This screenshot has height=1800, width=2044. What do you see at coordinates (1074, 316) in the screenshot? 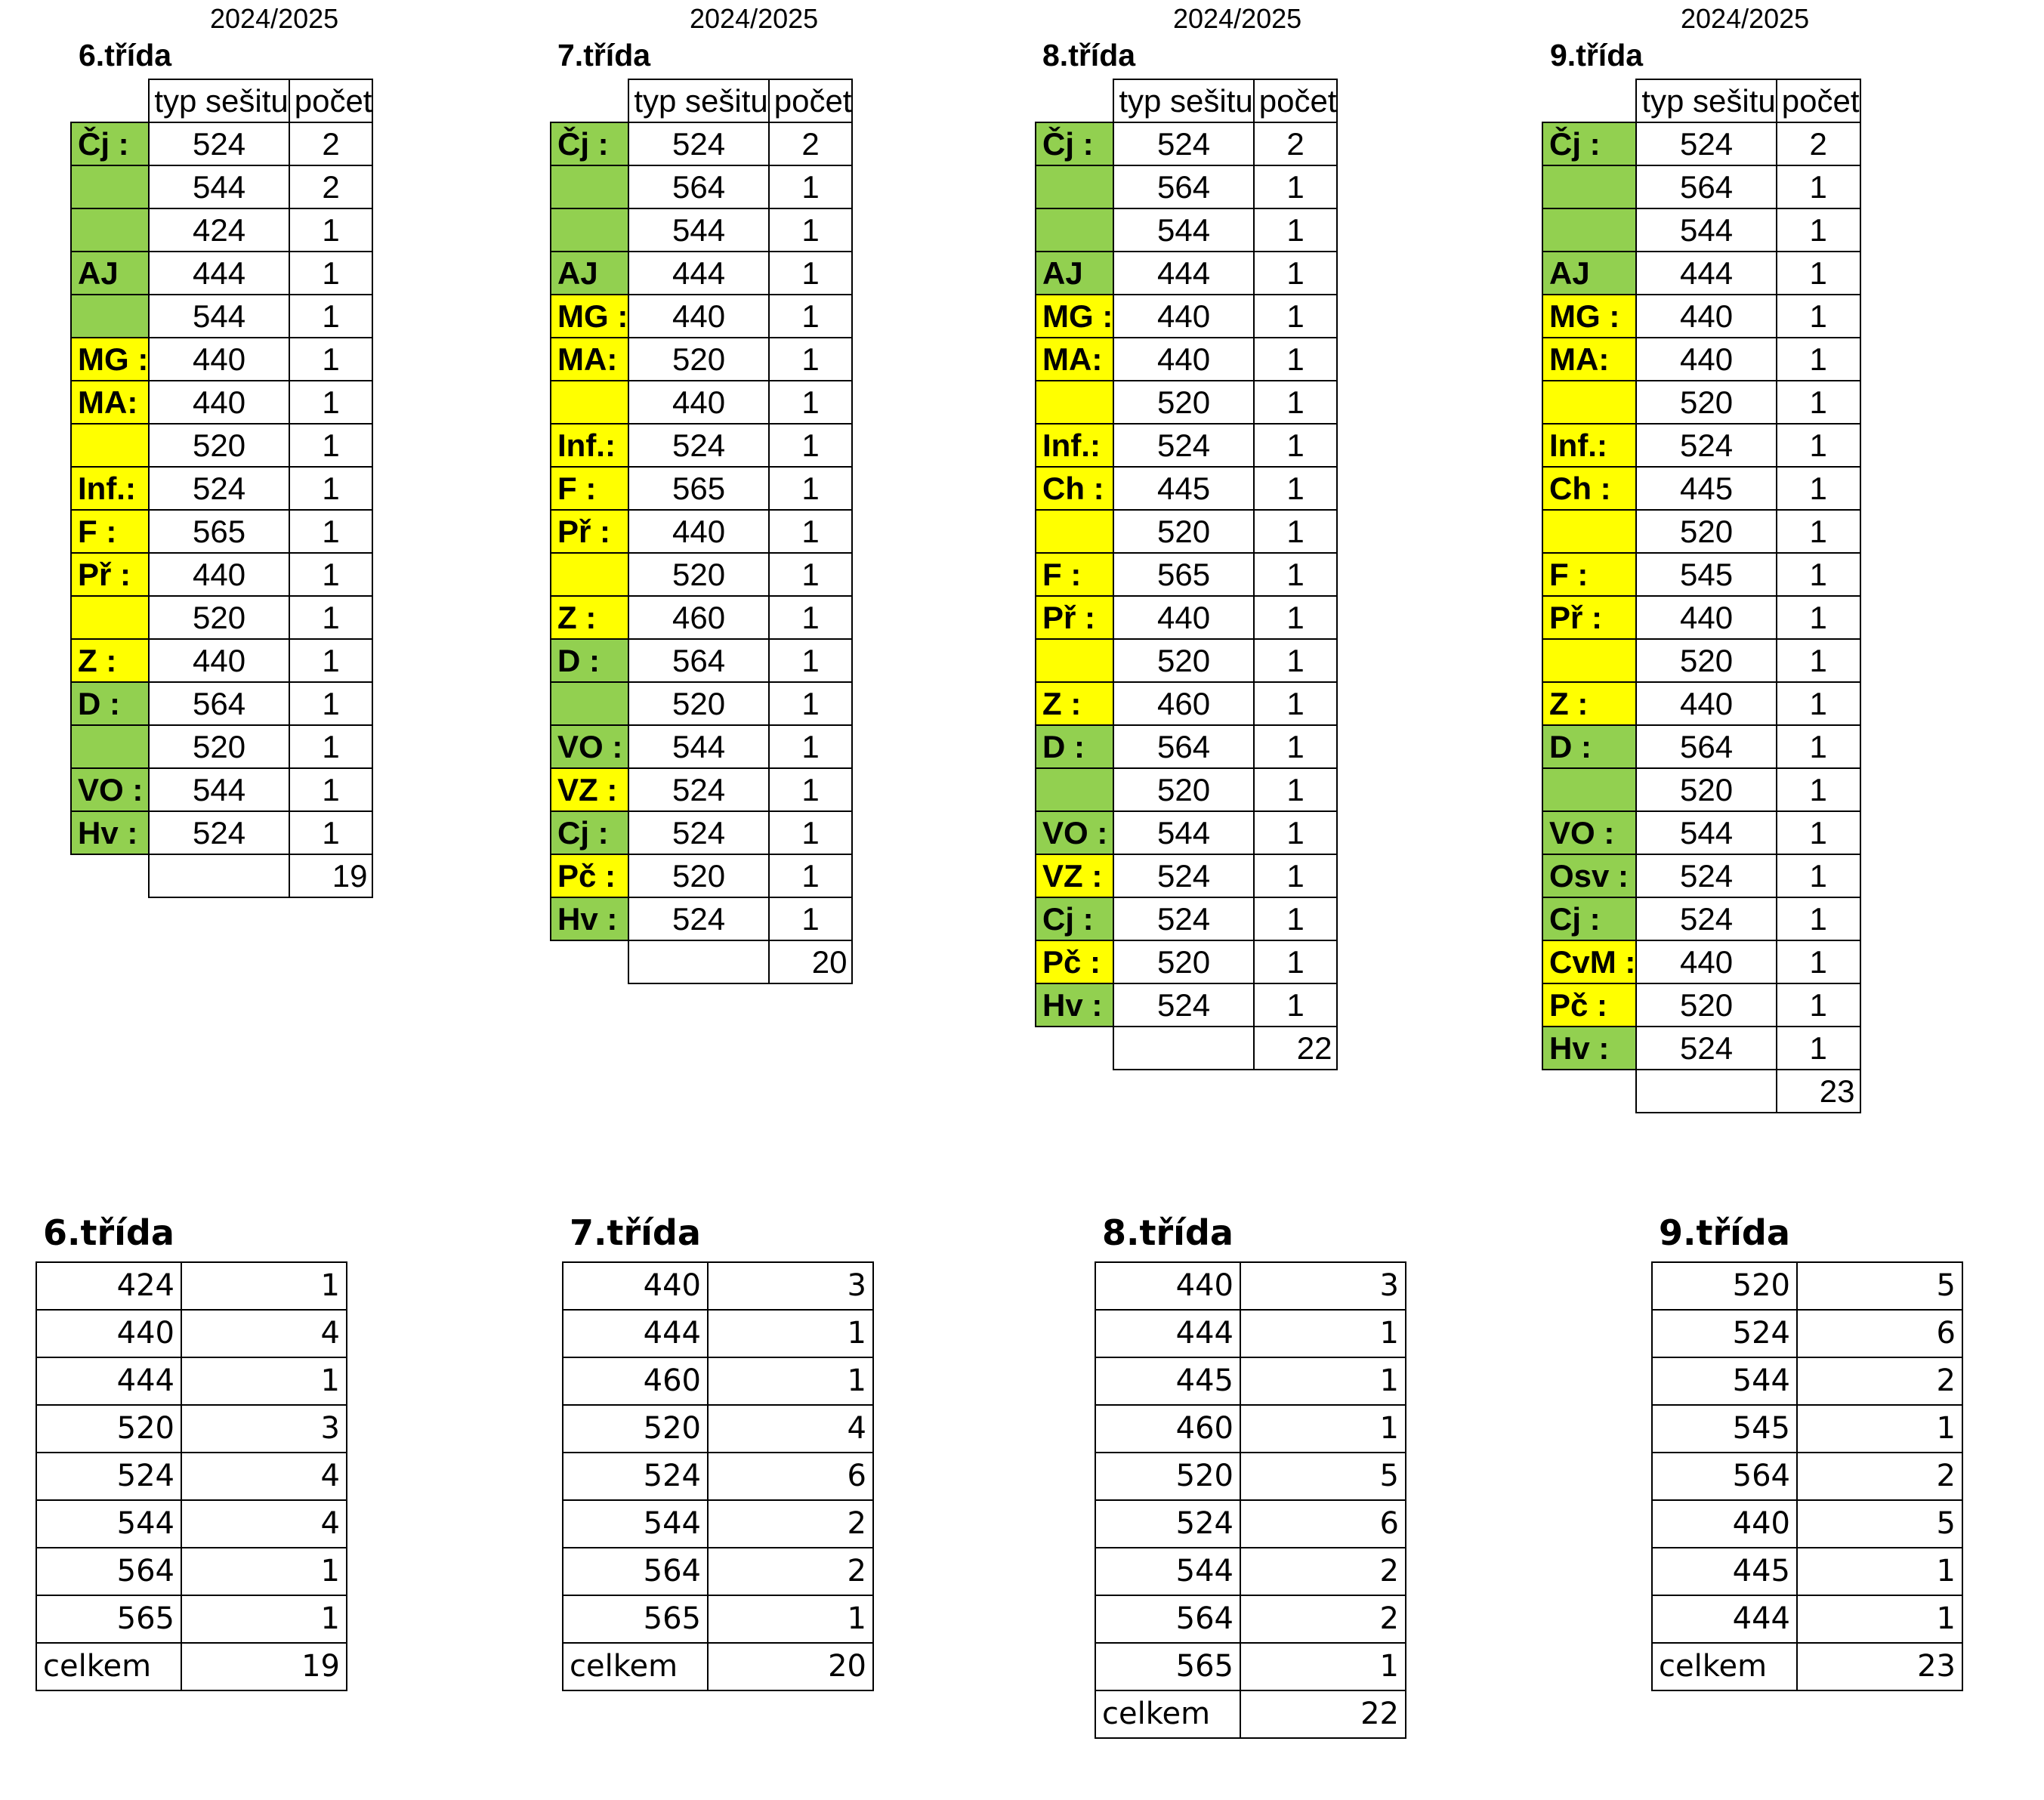
I see `subject-cell: MG :` at bounding box center [1074, 316].